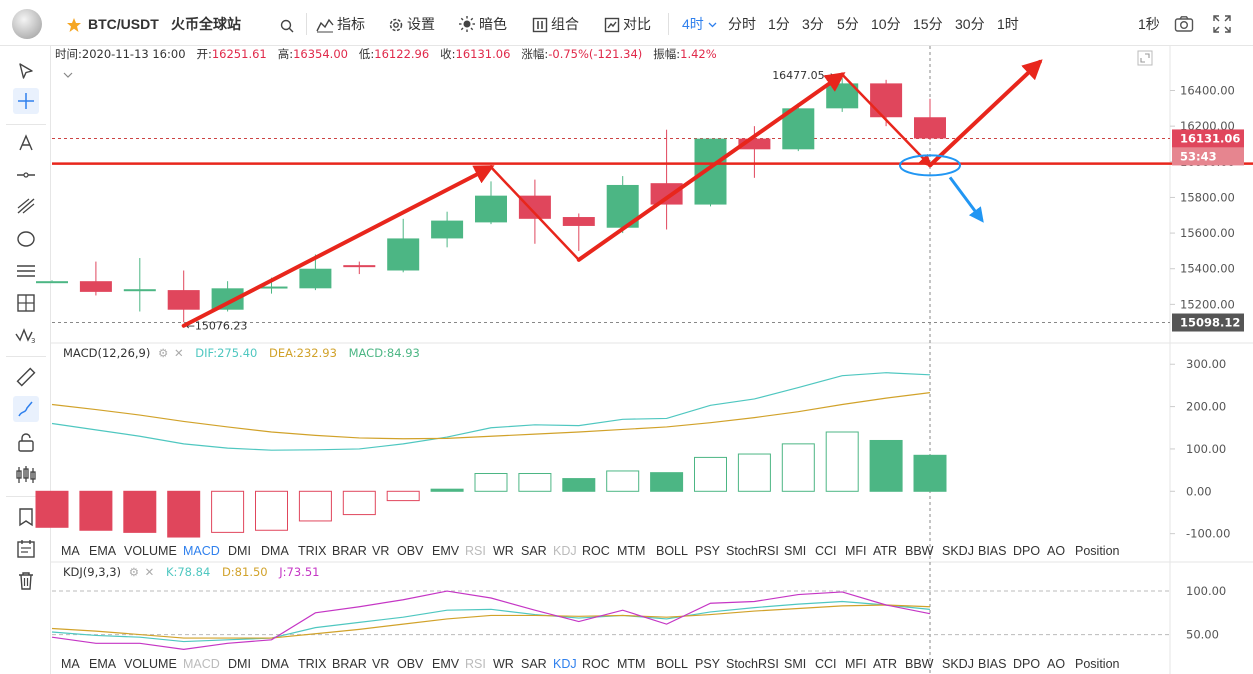  What do you see at coordinates (813, 24) in the screenshot?
I see `timeframe-3m: 3分` at bounding box center [813, 24].